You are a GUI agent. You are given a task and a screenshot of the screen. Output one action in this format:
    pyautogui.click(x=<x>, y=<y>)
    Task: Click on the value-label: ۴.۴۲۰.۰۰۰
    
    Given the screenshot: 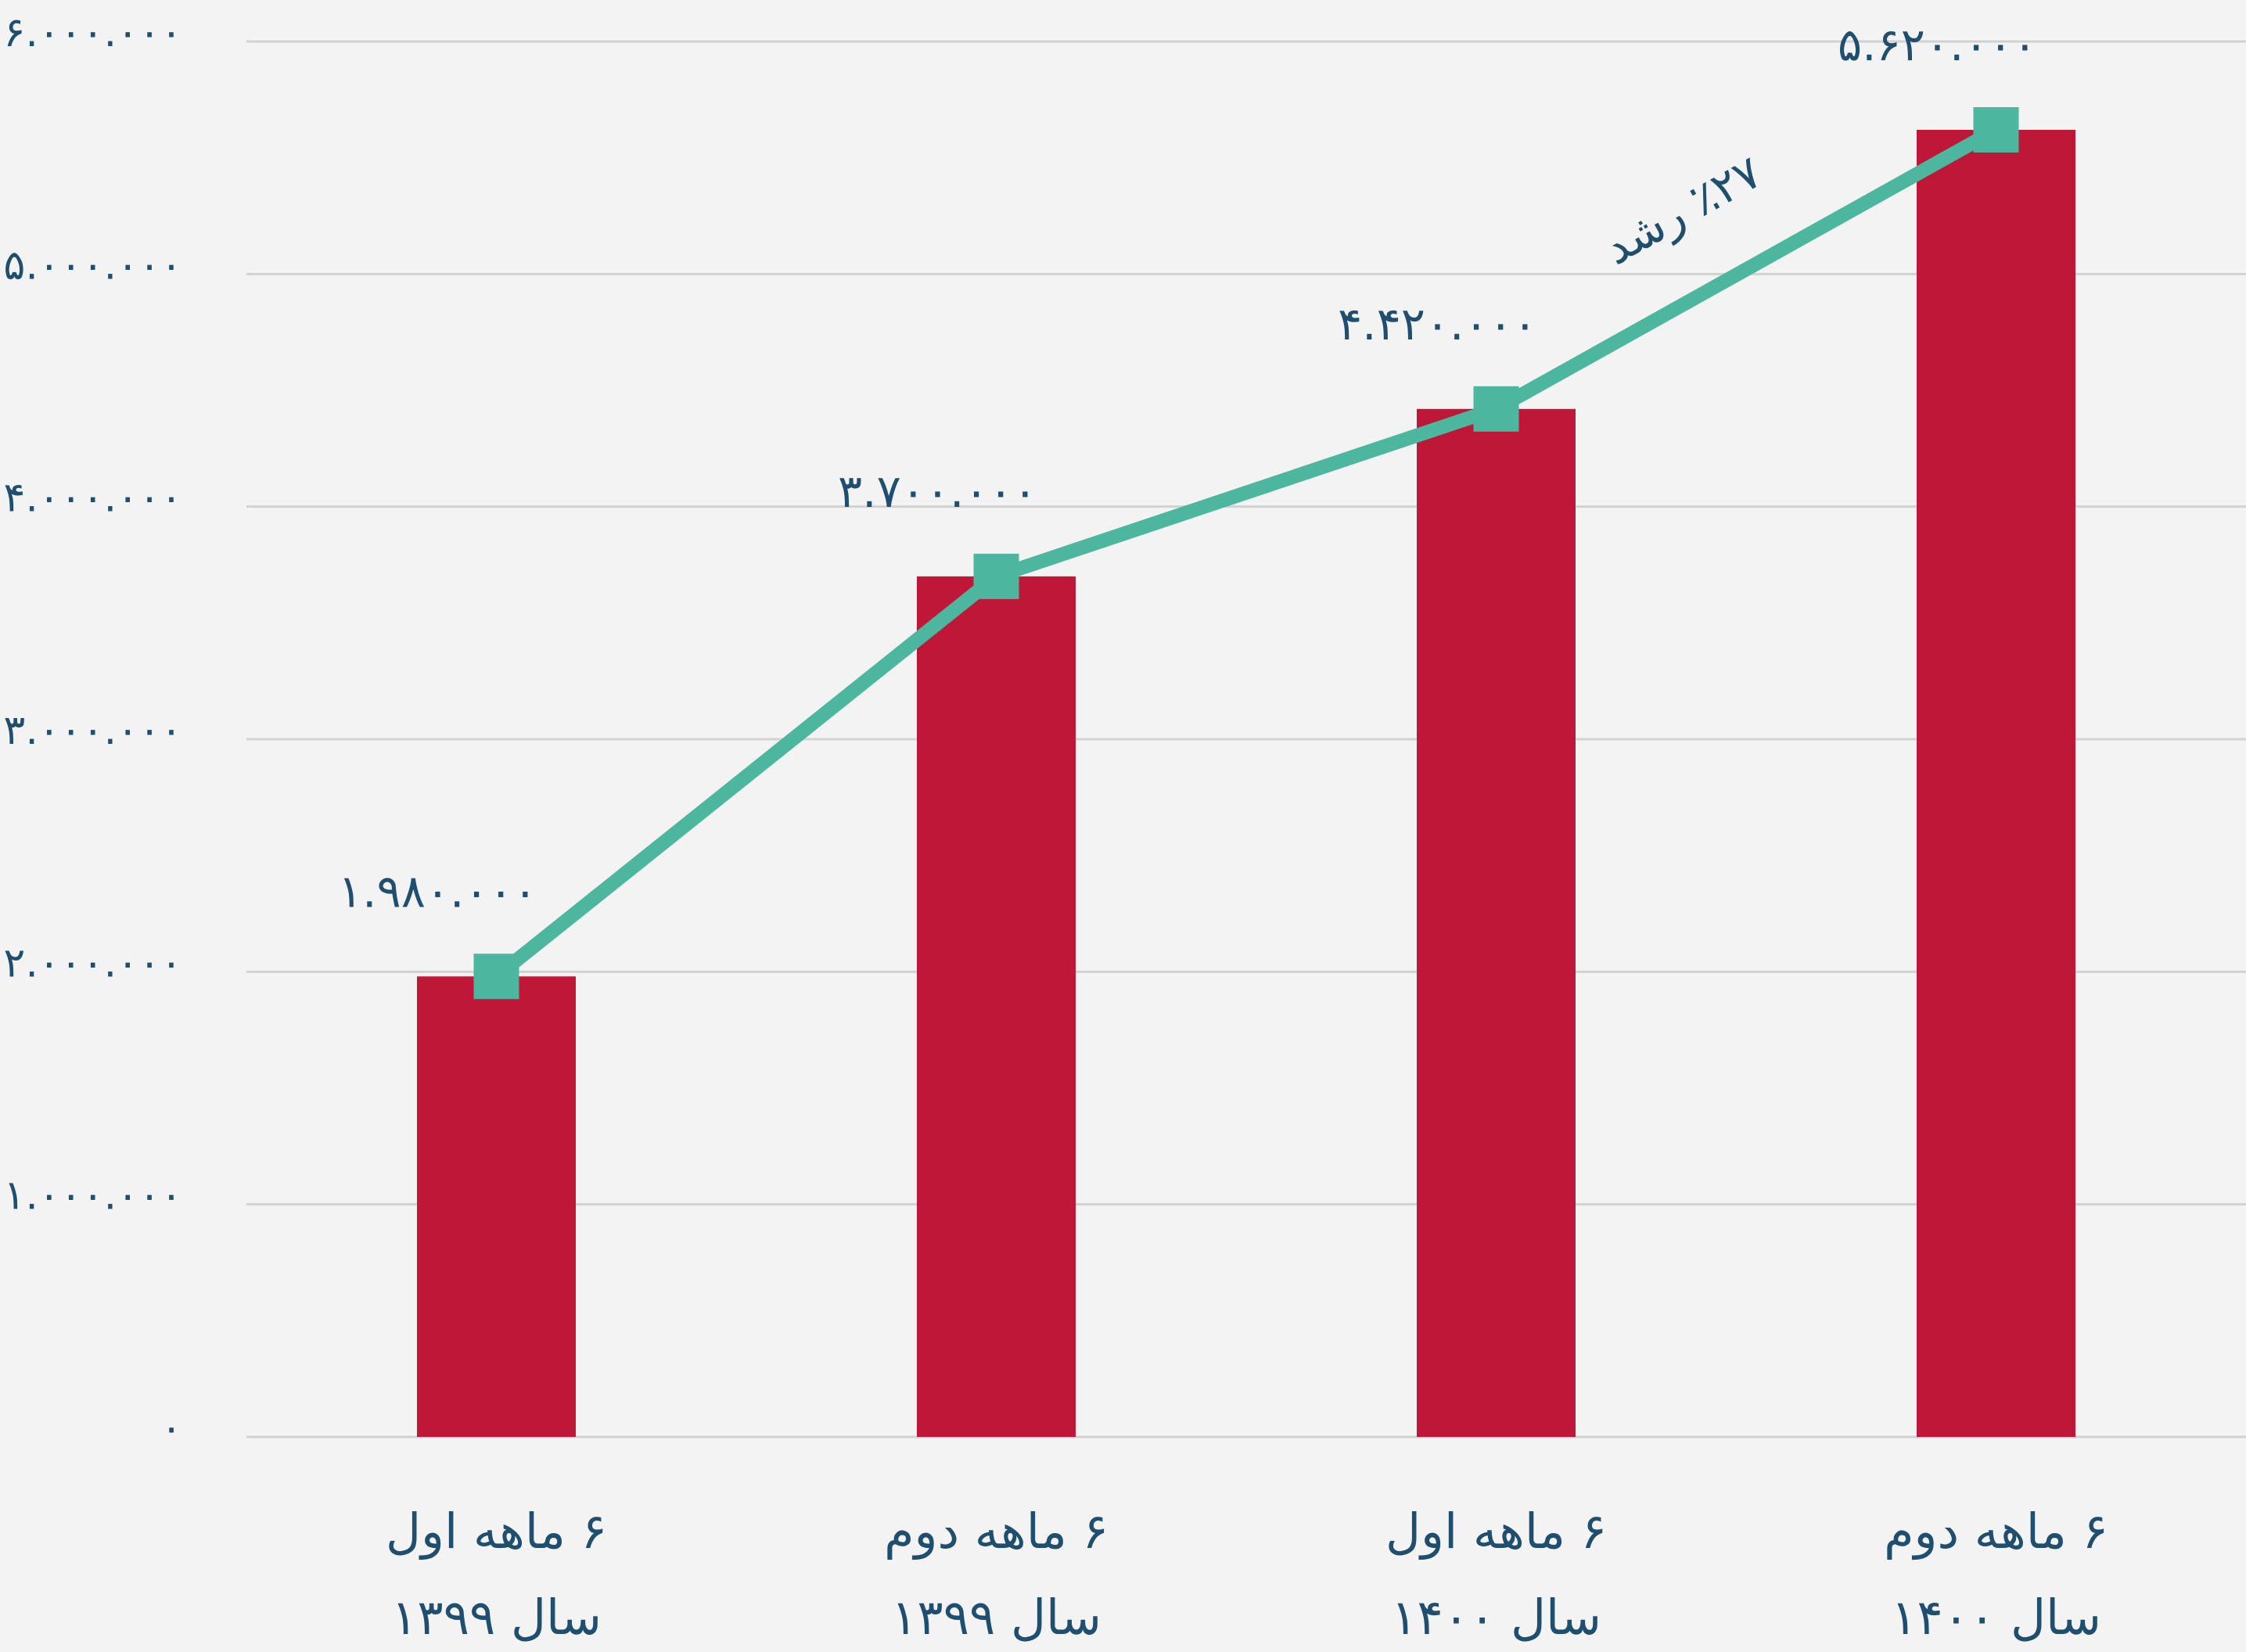 What is the action you would take?
    pyautogui.click(x=1437, y=323)
    